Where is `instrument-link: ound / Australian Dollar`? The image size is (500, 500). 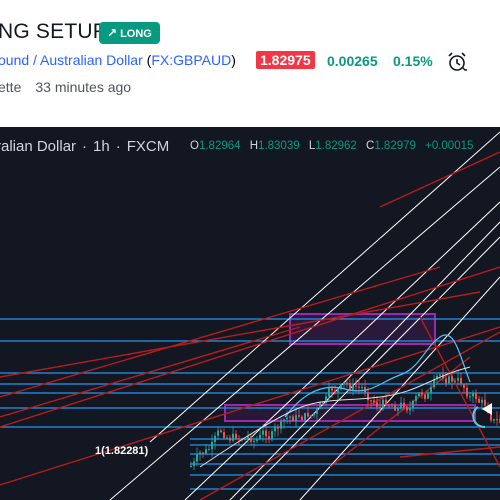 instrument-link: ound / Australian Dollar is located at coordinates (71, 60).